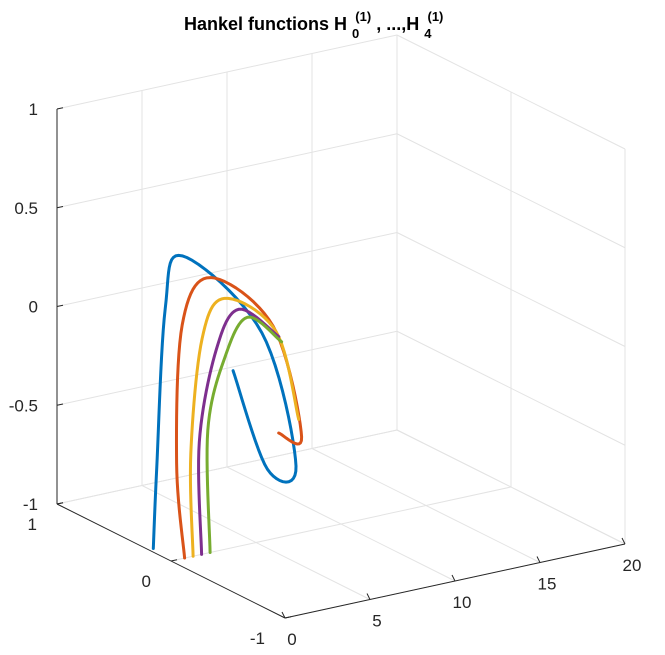 The image size is (665, 655). I want to click on title-superscript-4: (1), so click(435, 16).